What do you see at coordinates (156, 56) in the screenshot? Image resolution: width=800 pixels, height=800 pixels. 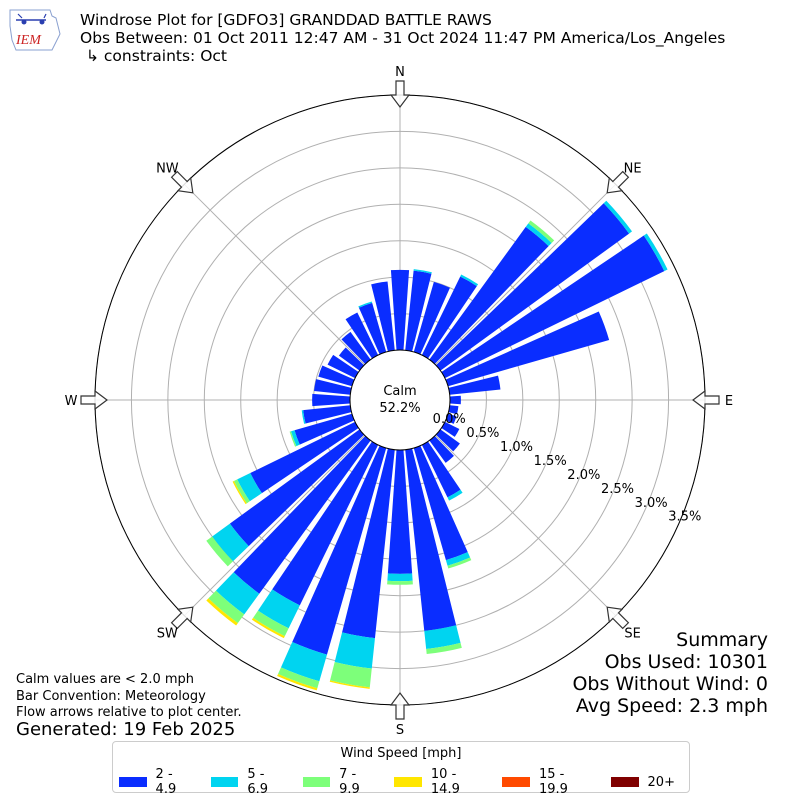 I see `constraints: ↳ constraints: Oct` at bounding box center [156, 56].